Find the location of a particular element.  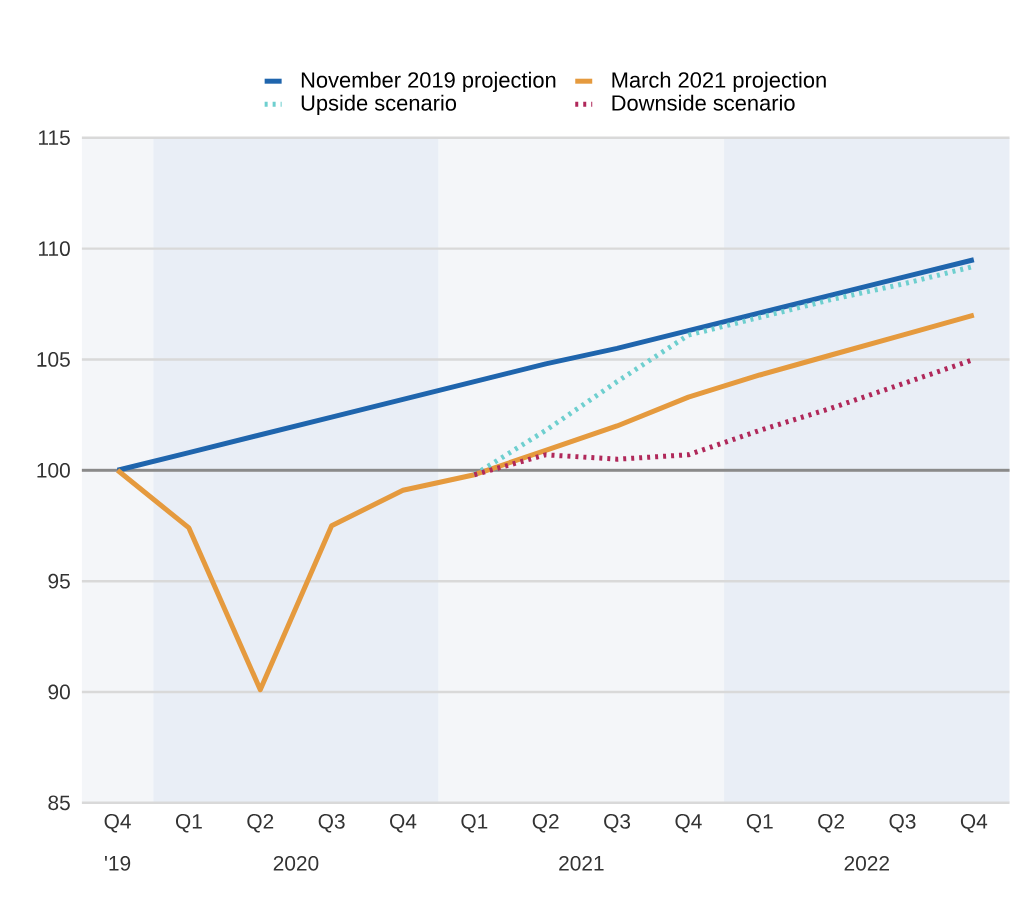

y-tick-label: 105 is located at coordinates (53, 360).